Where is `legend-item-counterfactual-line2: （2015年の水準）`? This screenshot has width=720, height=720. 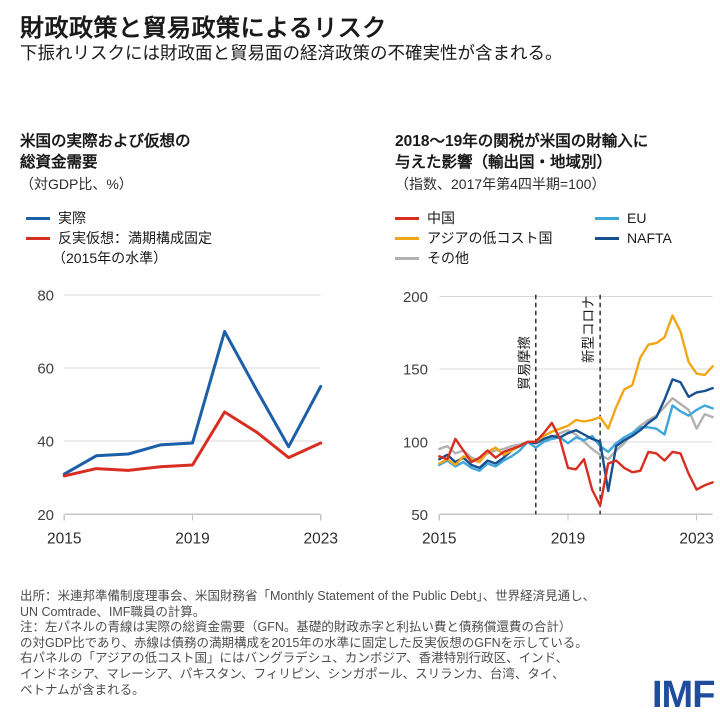
legend-item-counterfactual-line2: （2015年の水準） is located at coordinates (110, 258).